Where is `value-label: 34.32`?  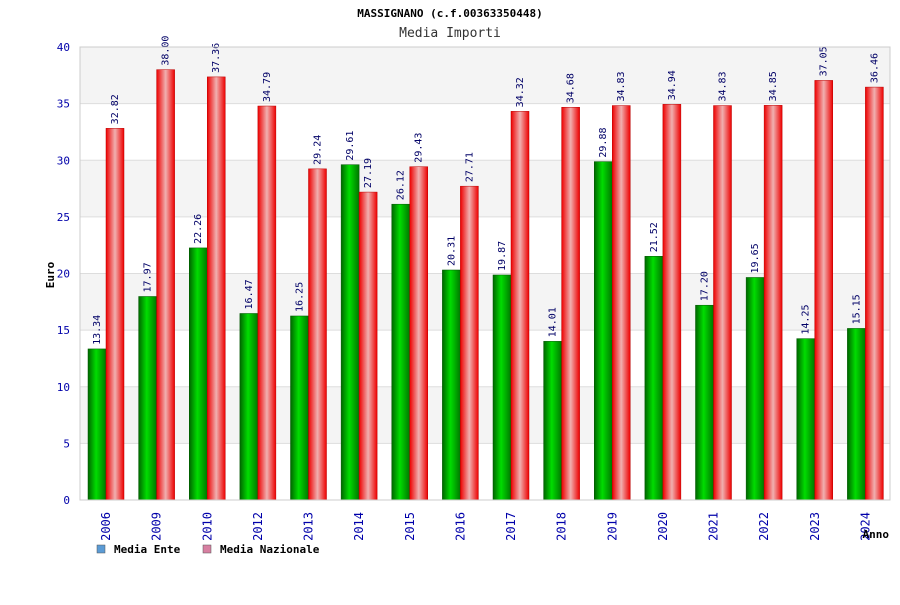 value-label: 34.32 is located at coordinates (520, 92).